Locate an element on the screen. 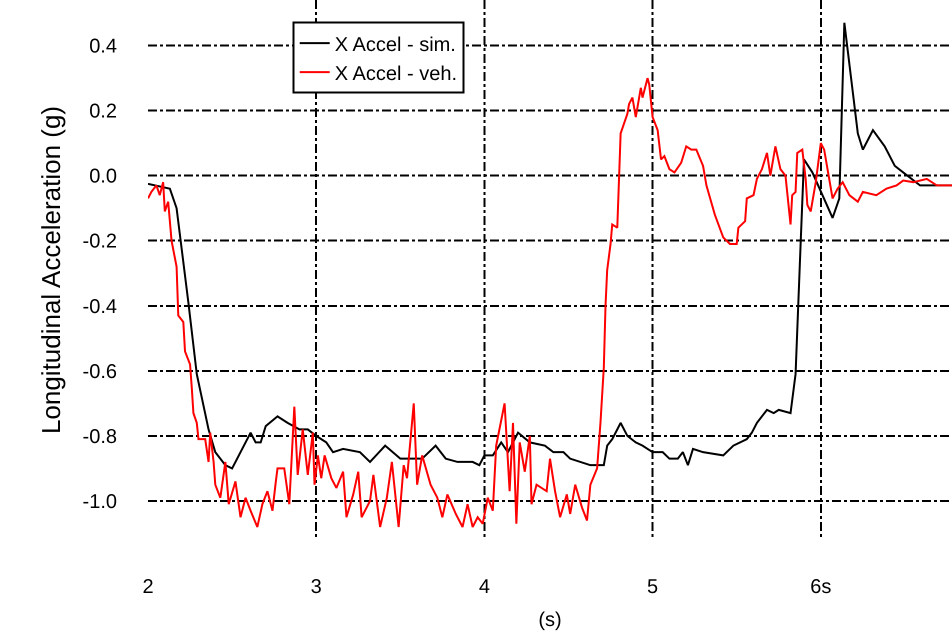 The height and width of the screenshot is (631, 952). y-tick-label: -0.4 is located at coordinates (99, 307).